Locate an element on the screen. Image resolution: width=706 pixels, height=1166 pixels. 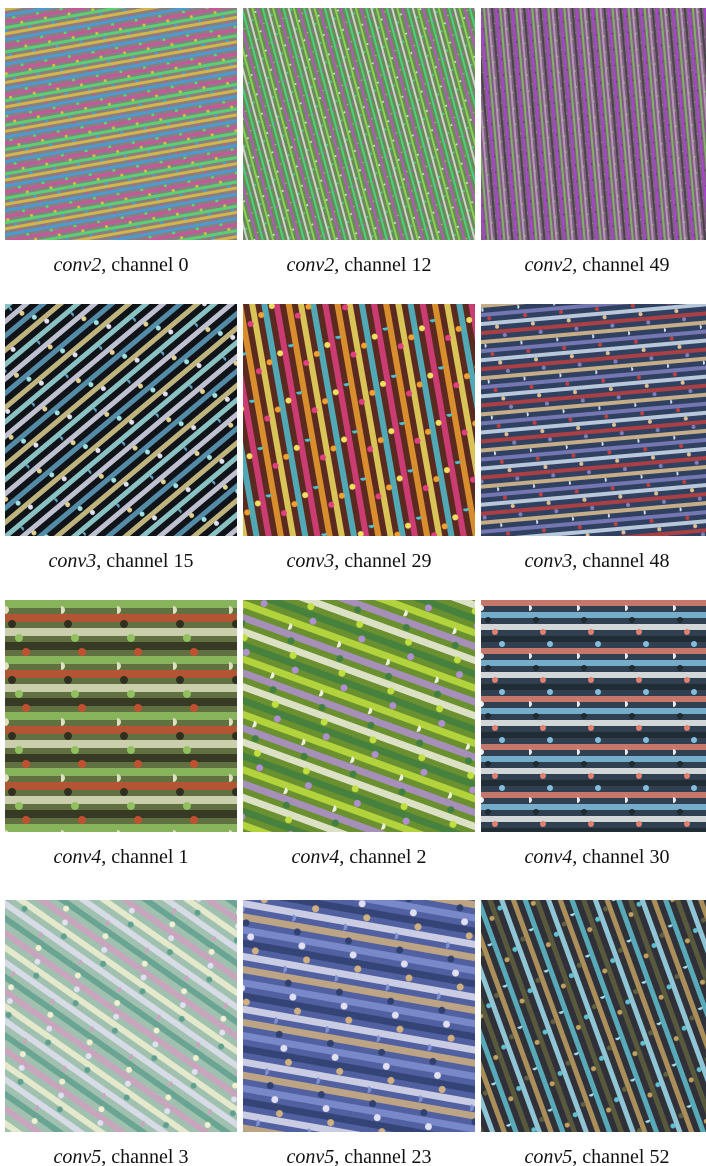
caption: conv3, channel 15 is located at coordinates (121, 561).